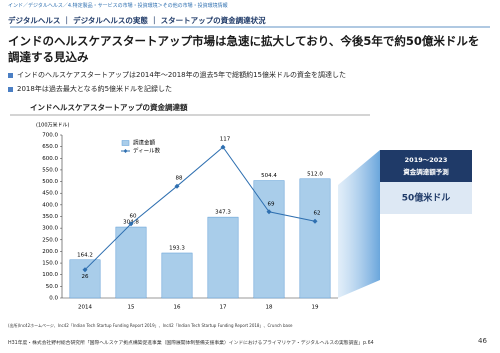 This screenshot has height=353, width=500. What do you see at coordinates (147, 151) in the screenshot?
I see `legend-label: ディール数` at bounding box center [147, 151].